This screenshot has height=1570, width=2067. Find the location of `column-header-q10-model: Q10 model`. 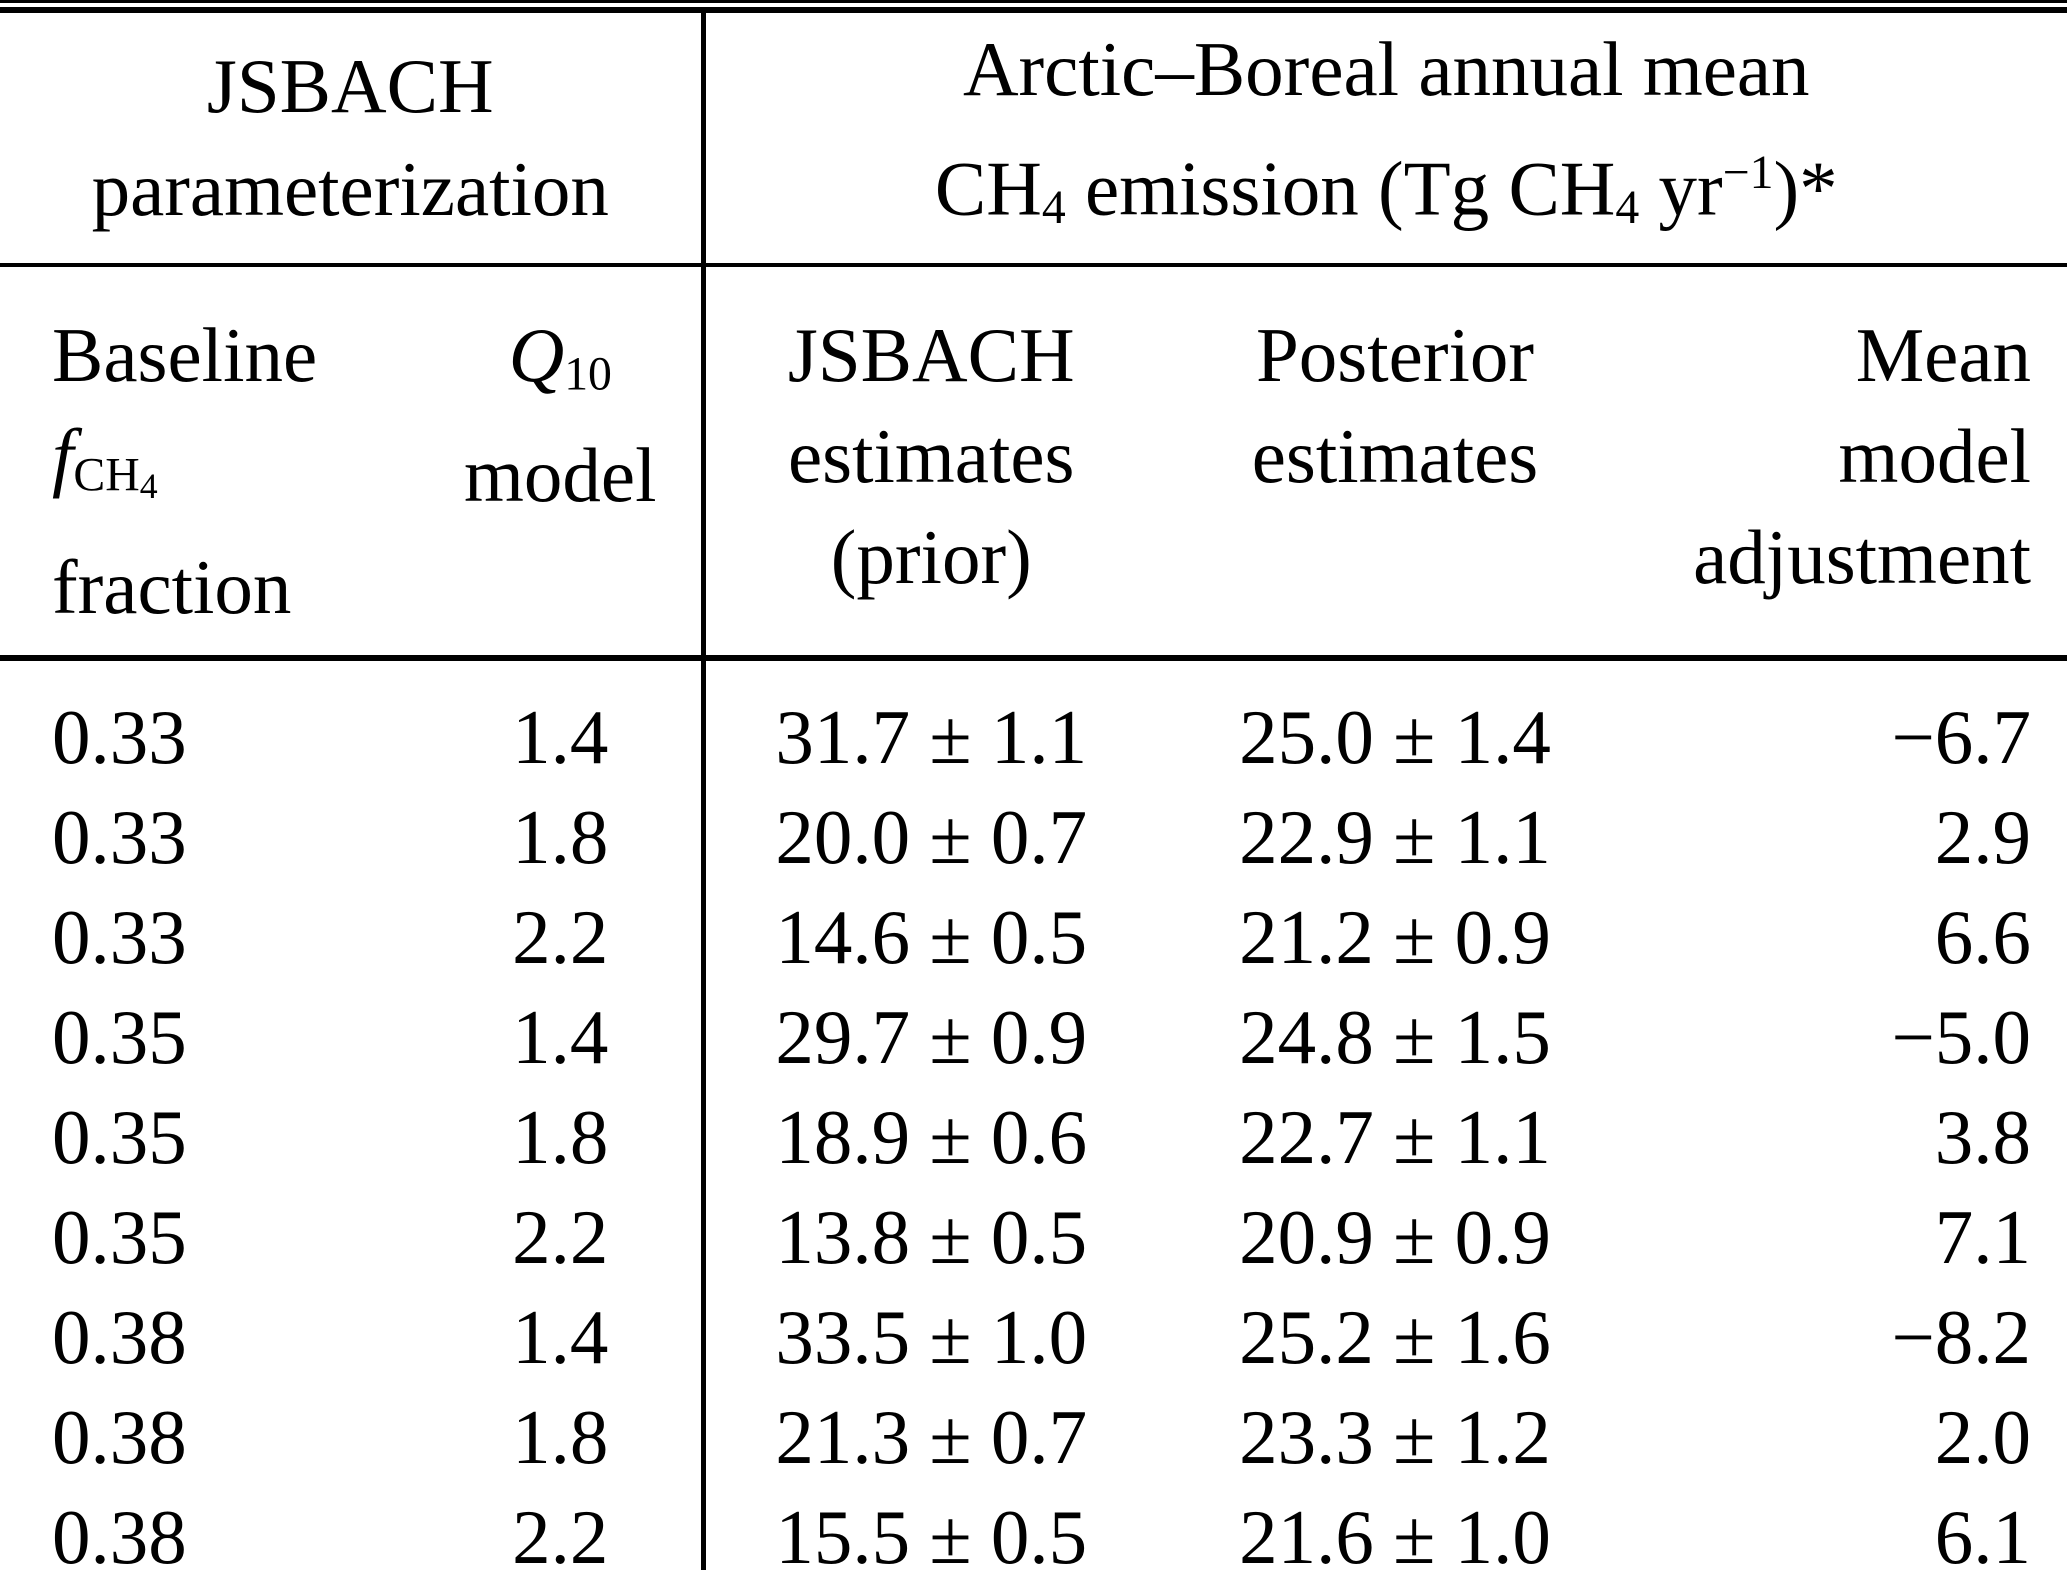

column-header-q10-model: Q10 model is located at coordinates (561, 463).